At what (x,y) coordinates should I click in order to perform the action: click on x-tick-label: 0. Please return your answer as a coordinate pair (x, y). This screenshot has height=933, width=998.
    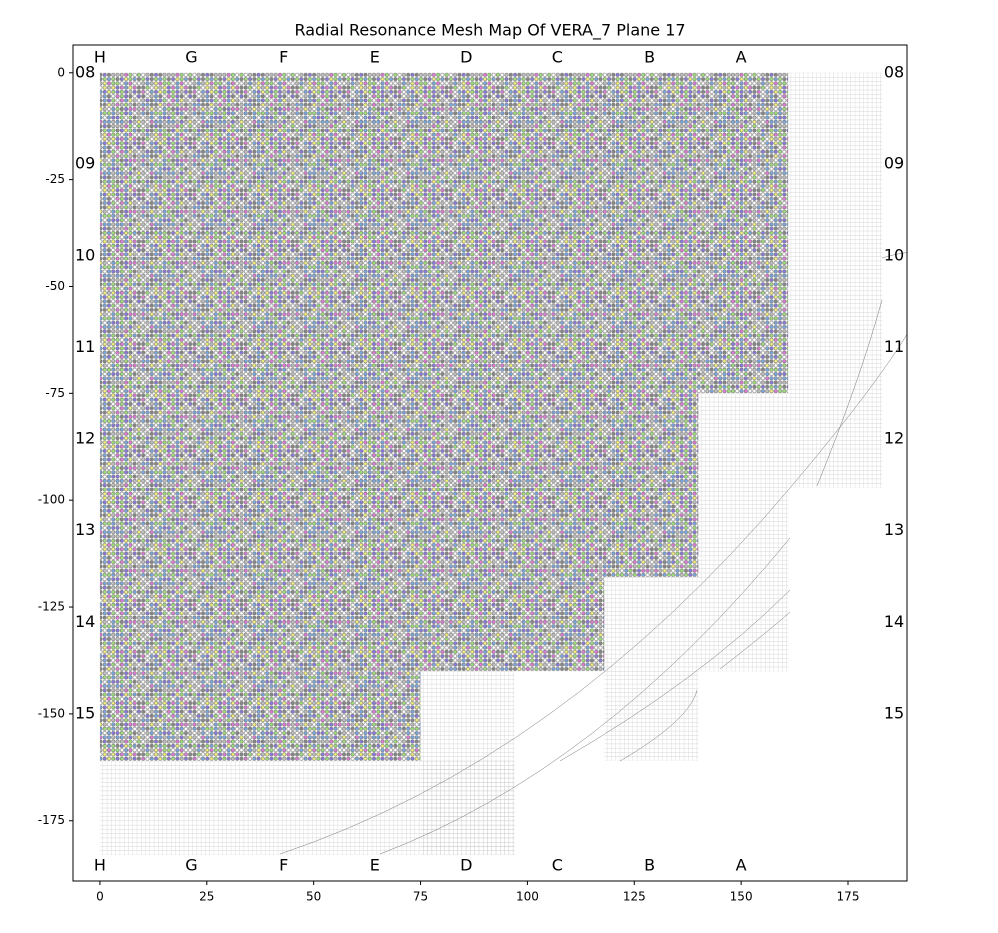
    Looking at the image, I should click on (100, 897).